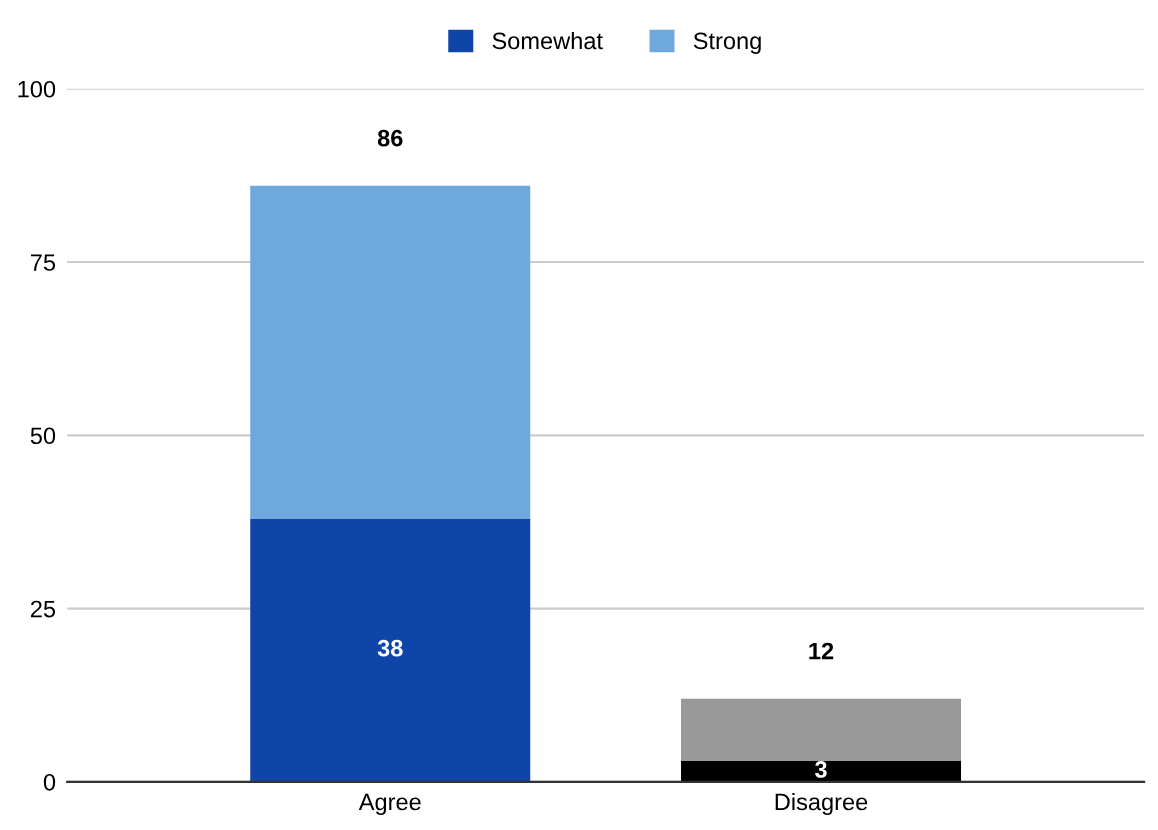  I want to click on y-tick-label: 25, so click(43, 609).